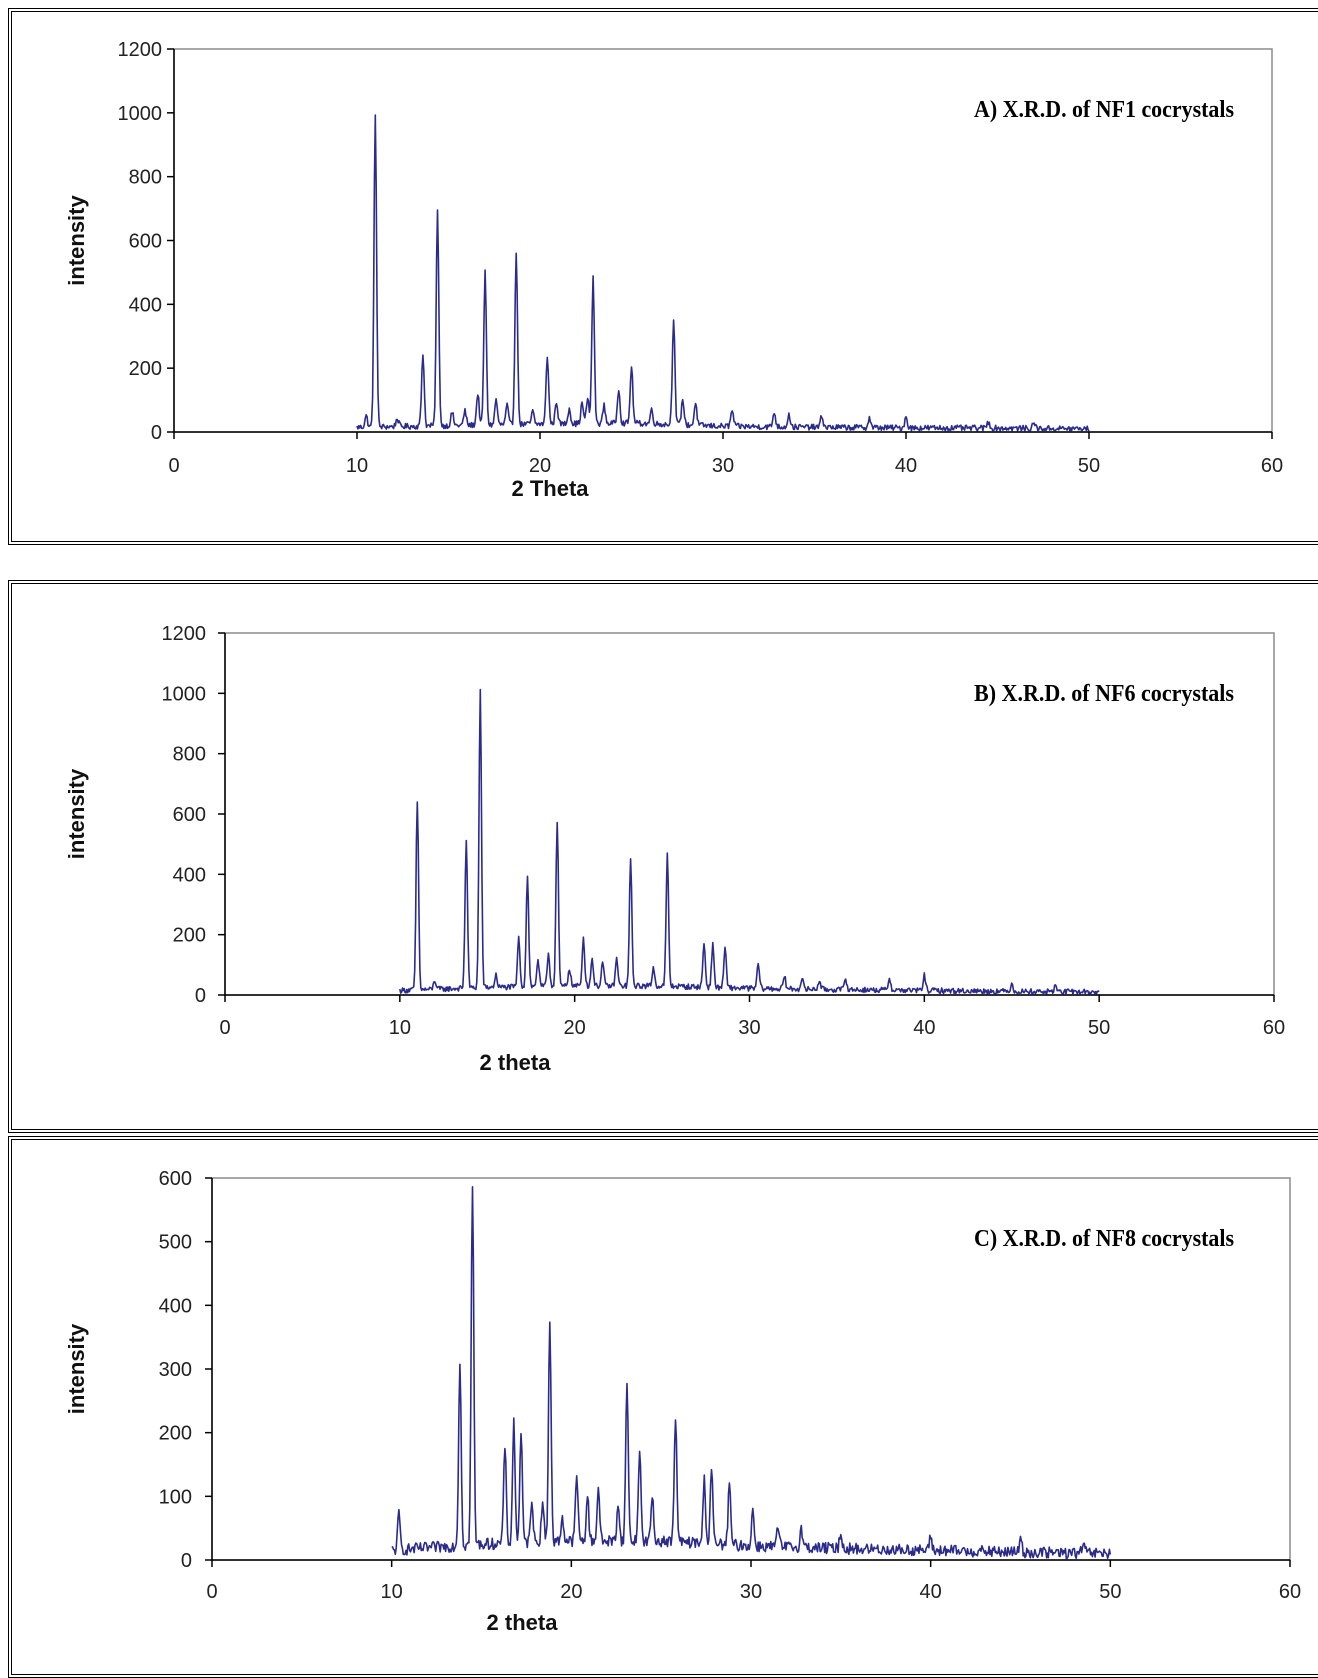 The image size is (1318, 1678). What do you see at coordinates (550, 488) in the screenshot?
I see `x-axis-label: 2 Theta` at bounding box center [550, 488].